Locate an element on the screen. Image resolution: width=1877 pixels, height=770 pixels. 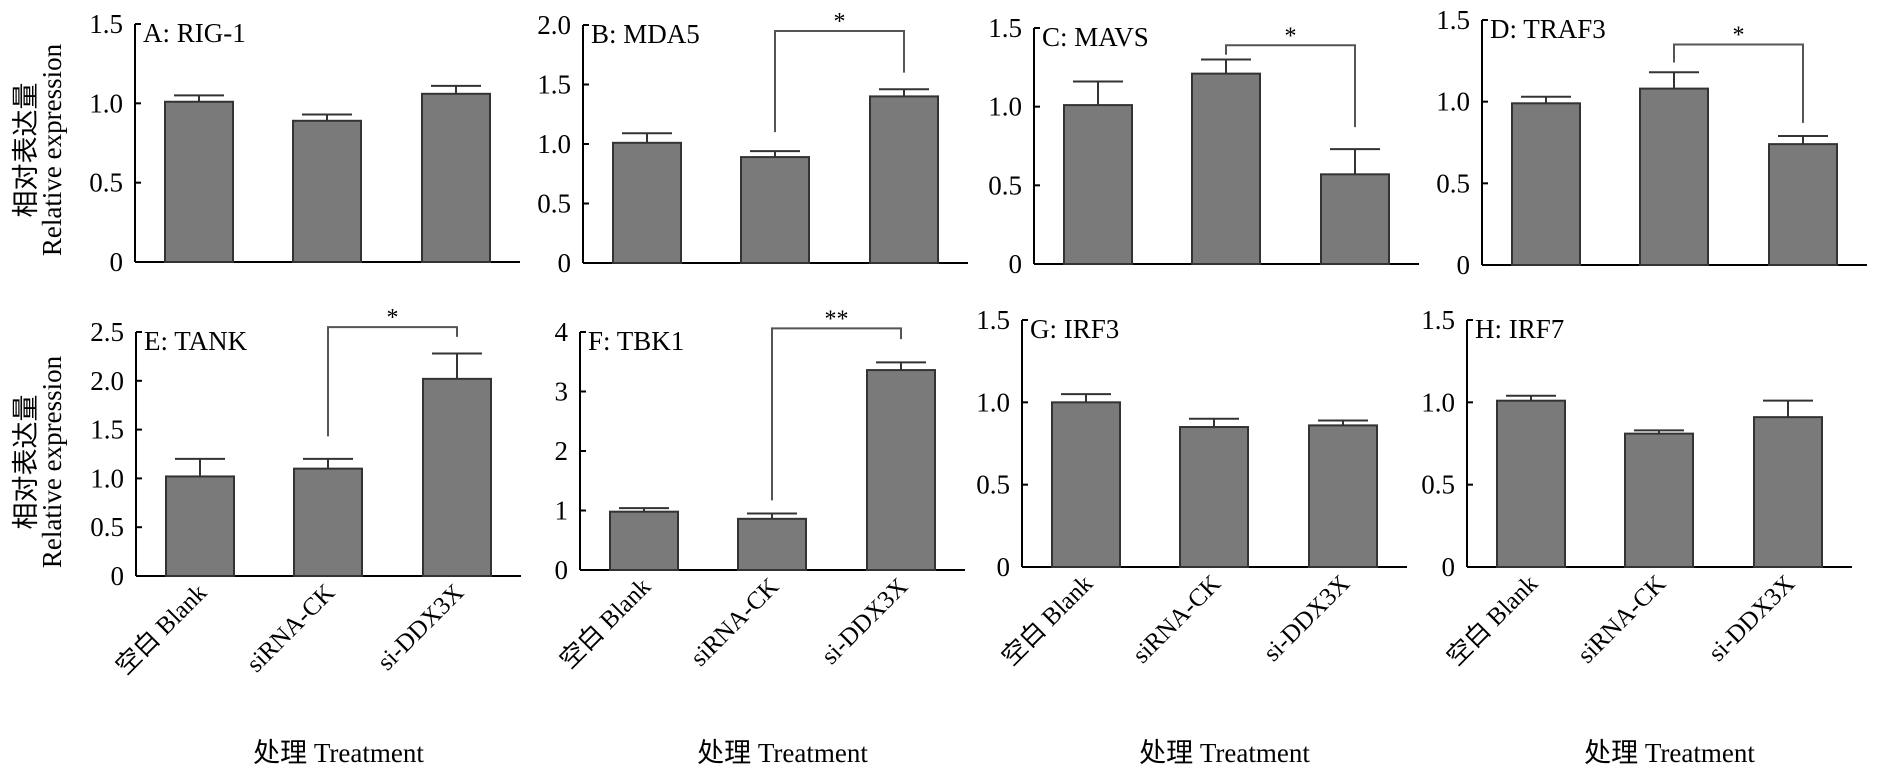
panel-title: B: MDA5 is located at coordinates (645, 34).